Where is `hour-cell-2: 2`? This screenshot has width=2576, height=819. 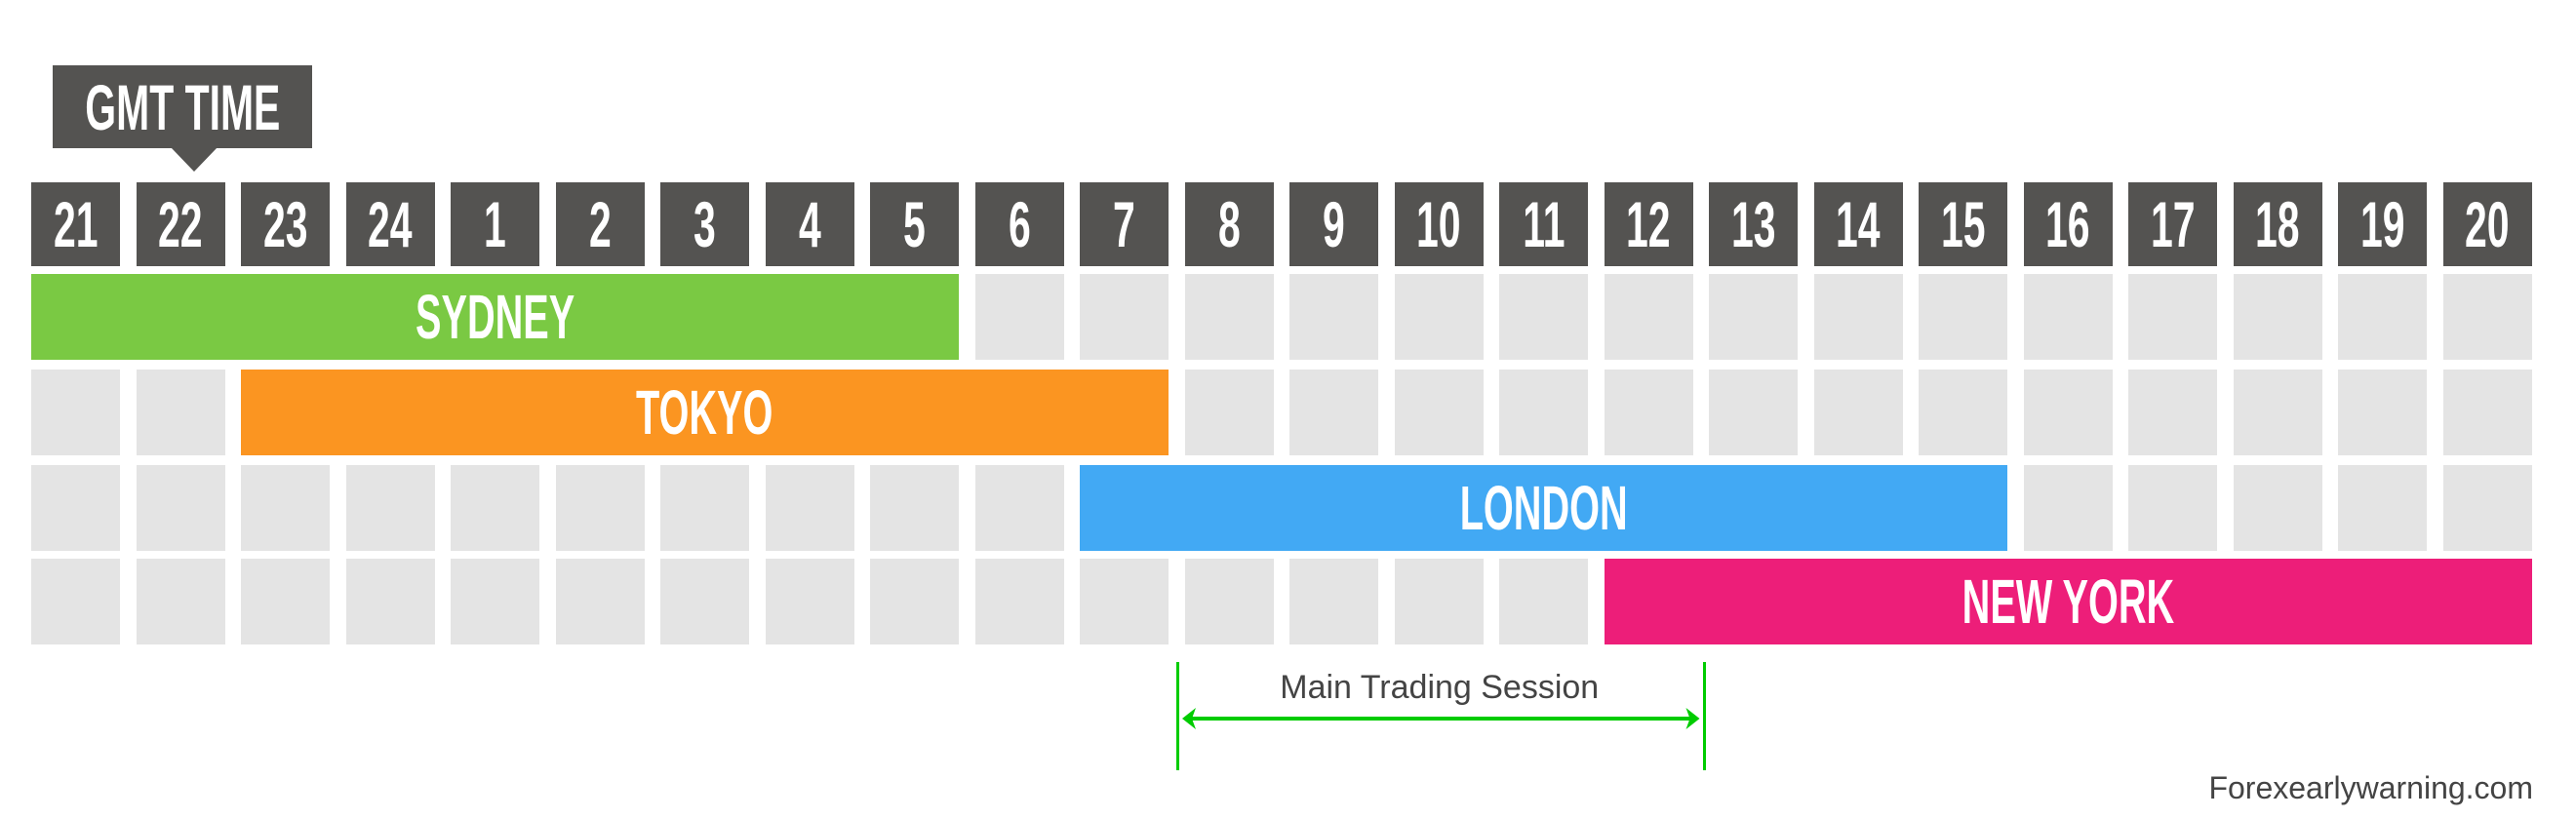 hour-cell-2: 2 is located at coordinates (600, 224).